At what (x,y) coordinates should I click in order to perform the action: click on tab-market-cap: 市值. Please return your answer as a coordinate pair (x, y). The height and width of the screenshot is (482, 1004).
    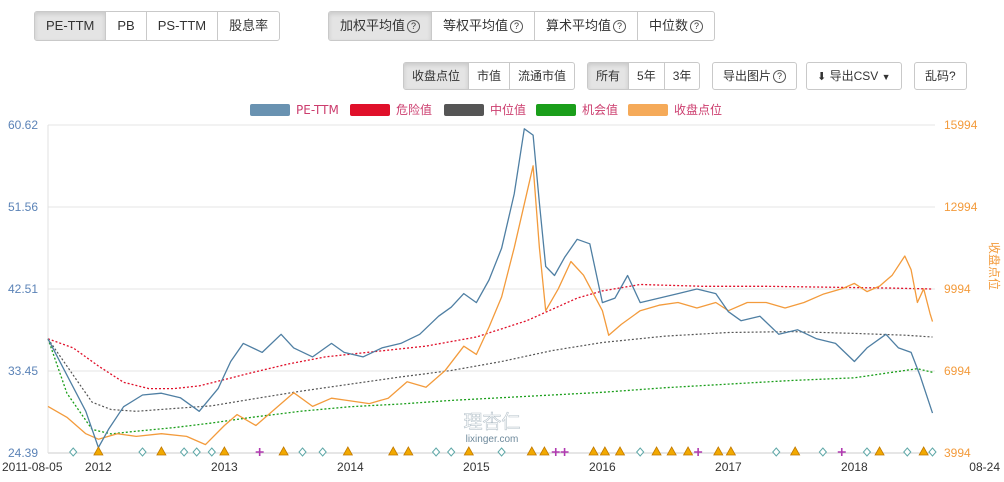
    Looking at the image, I should click on (490, 76).